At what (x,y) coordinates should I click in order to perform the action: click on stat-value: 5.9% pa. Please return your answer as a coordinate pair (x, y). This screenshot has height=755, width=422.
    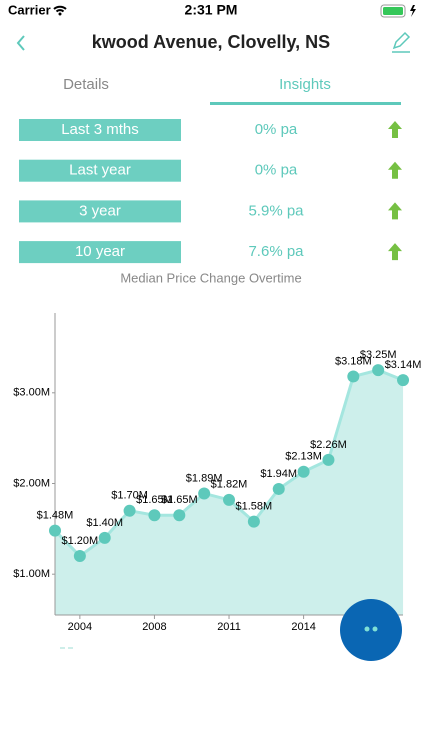
    Looking at the image, I should click on (276, 210).